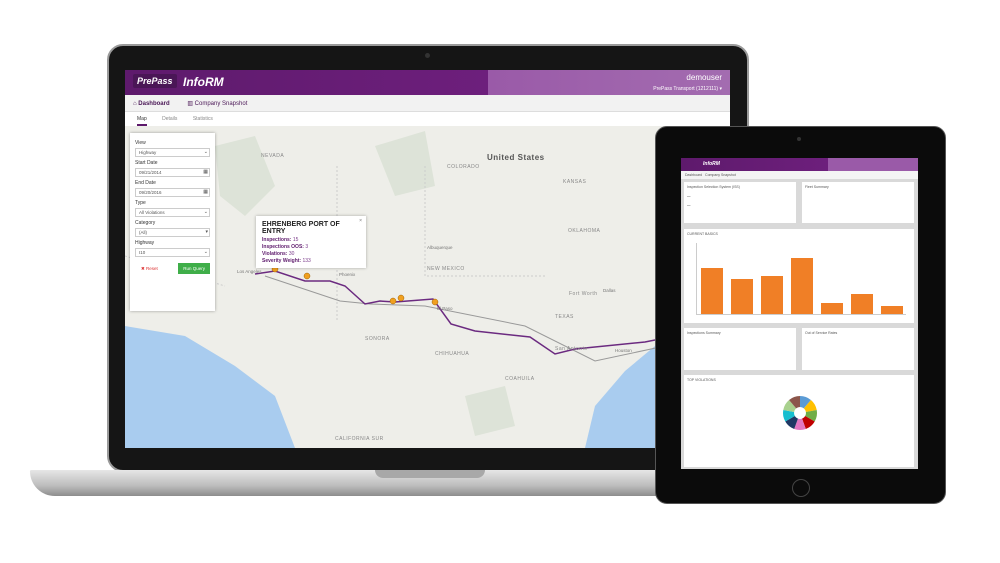 This screenshot has width=1000, height=563. I want to click on tablet-nav-company-snapshot: Company Snapshot, so click(720, 175).